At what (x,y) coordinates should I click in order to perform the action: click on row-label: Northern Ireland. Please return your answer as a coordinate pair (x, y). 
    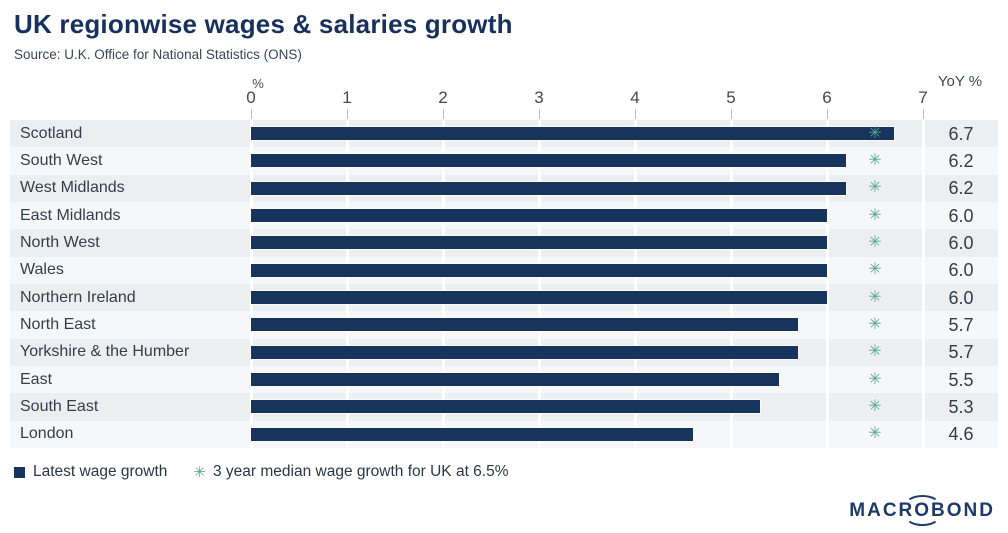
    Looking at the image, I should click on (78, 297).